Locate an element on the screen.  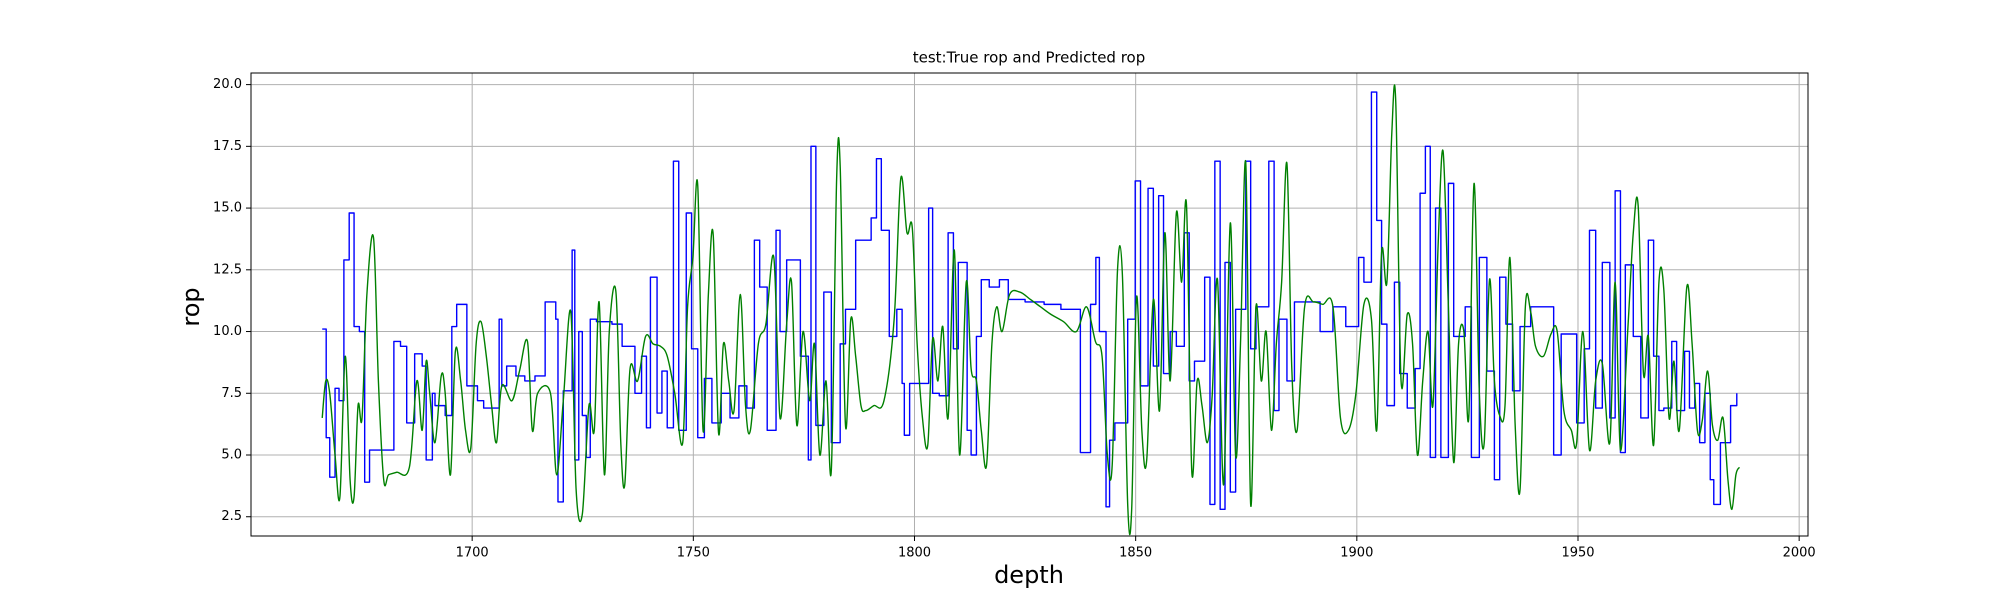
x-tick-label: 1750 is located at coordinates (693, 553).